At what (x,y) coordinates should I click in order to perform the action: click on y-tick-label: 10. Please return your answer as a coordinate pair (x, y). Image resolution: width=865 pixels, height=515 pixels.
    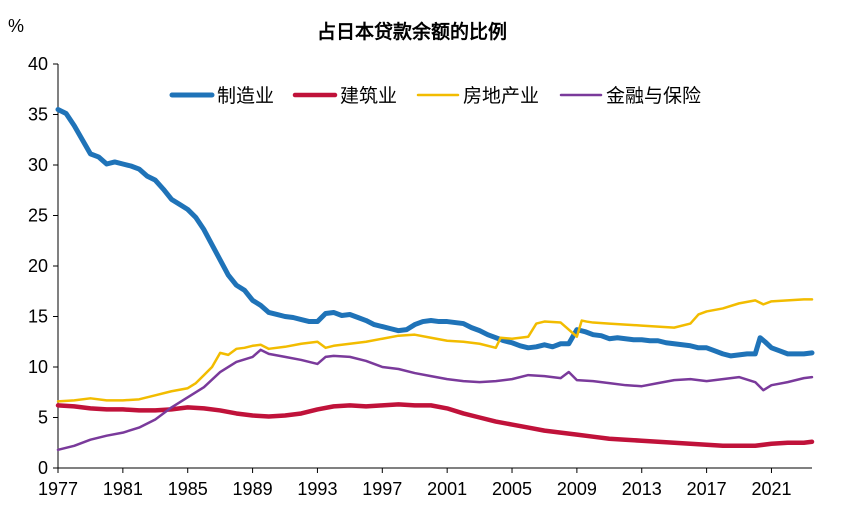
    Looking at the image, I should click on (38, 367).